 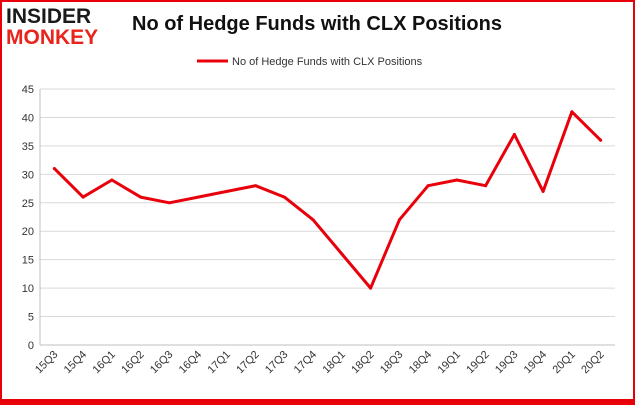 I want to click on y-tick-label: 45, so click(x=28, y=90).